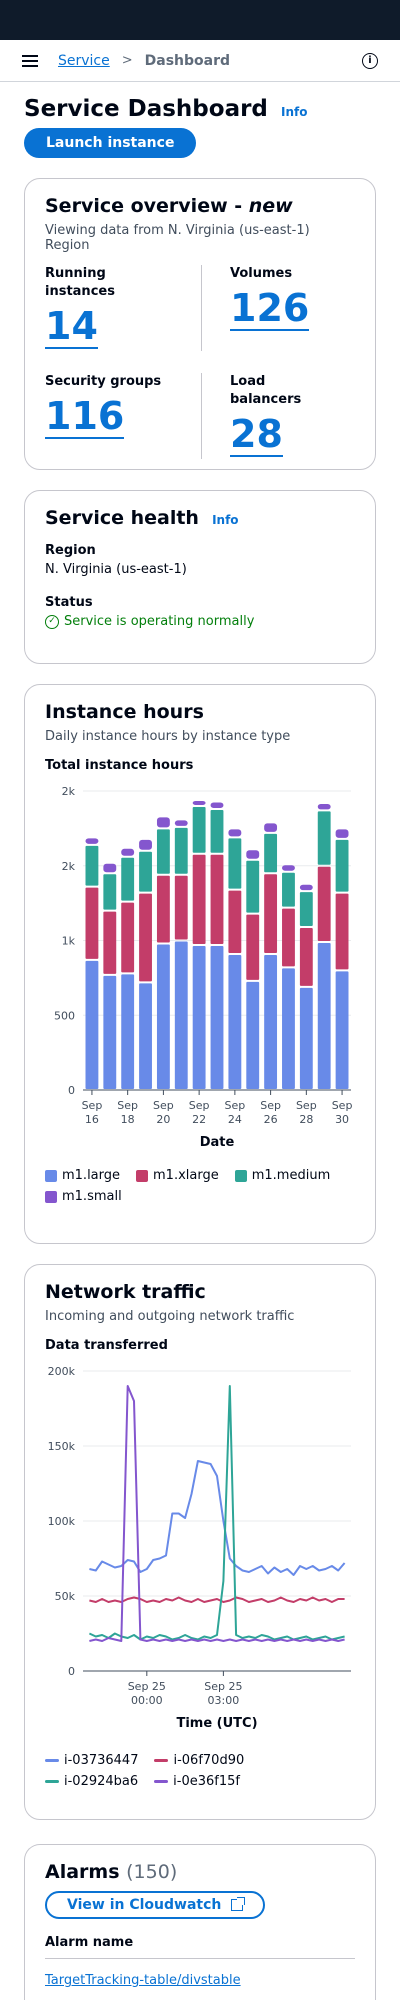  What do you see at coordinates (124, 712) in the screenshot?
I see `instance-hours-title: Instance hours` at bounding box center [124, 712].